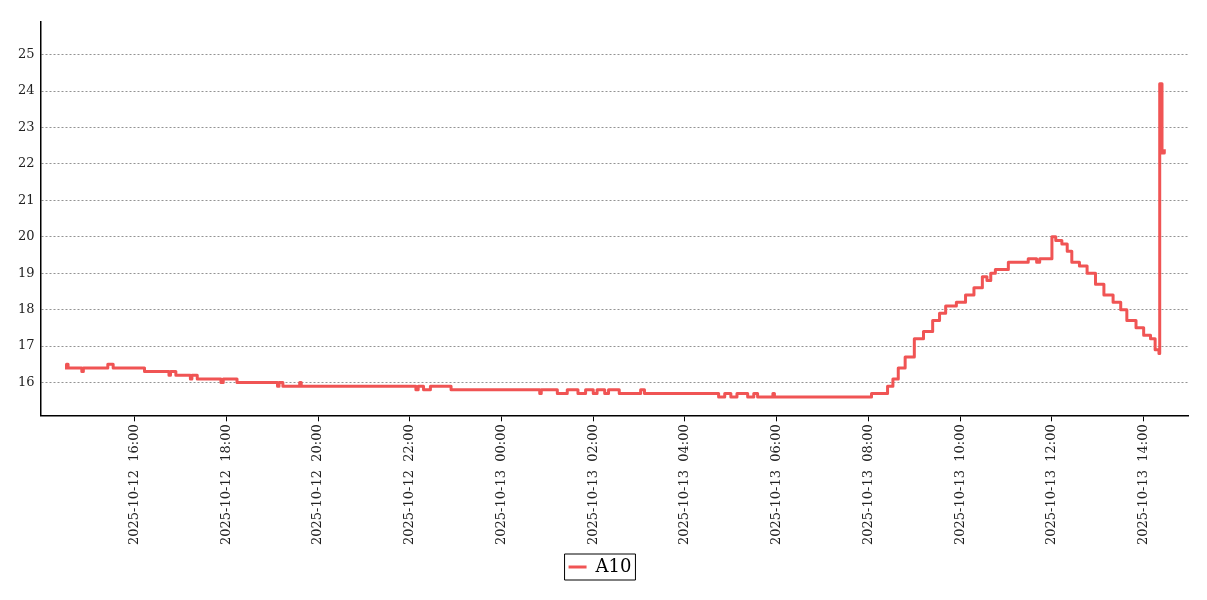  Describe the element at coordinates (684, 485) in the screenshot. I see `x-tick-label: 2025-10-13 04:00` at that location.